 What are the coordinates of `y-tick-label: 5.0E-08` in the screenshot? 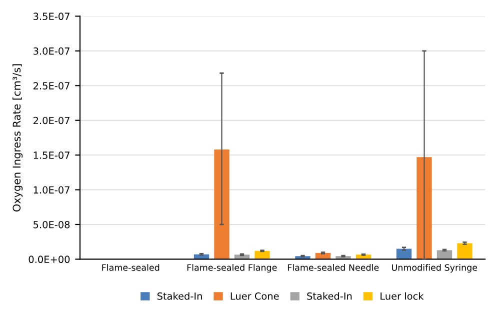 It's located at (52, 224).